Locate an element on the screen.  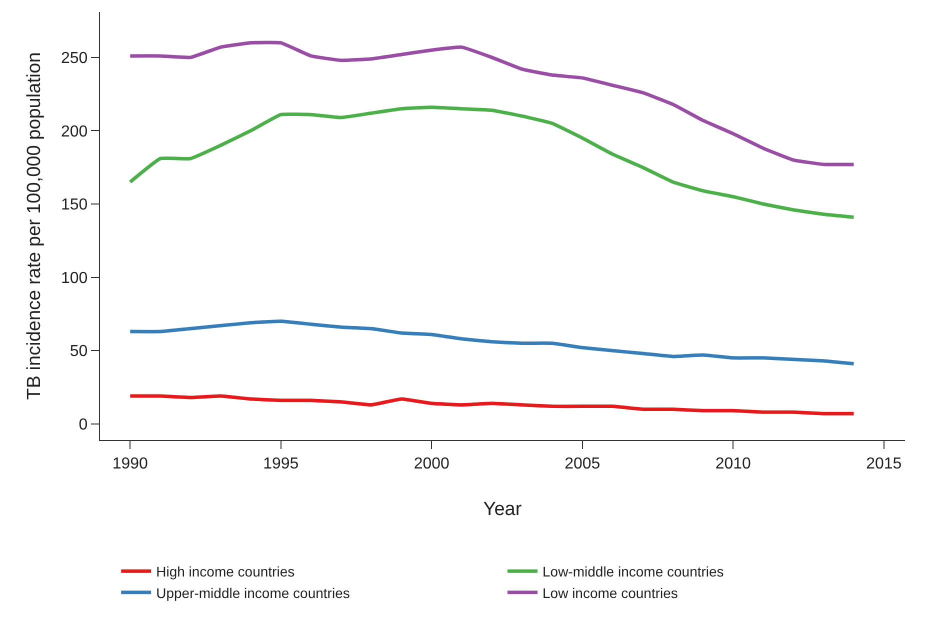
legend-label: Upper-middle income countries is located at coordinates (253, 592).